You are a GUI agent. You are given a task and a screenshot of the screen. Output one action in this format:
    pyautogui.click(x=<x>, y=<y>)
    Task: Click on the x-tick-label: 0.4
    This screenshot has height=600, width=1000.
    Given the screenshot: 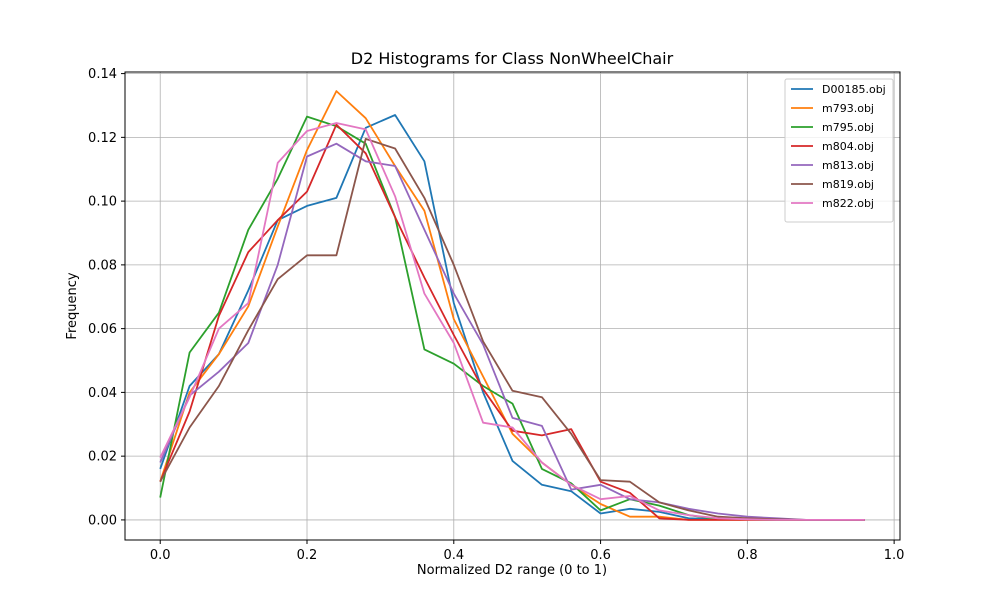 What is the action you would take?
    pyautogui.click(x=453, y=555)
    